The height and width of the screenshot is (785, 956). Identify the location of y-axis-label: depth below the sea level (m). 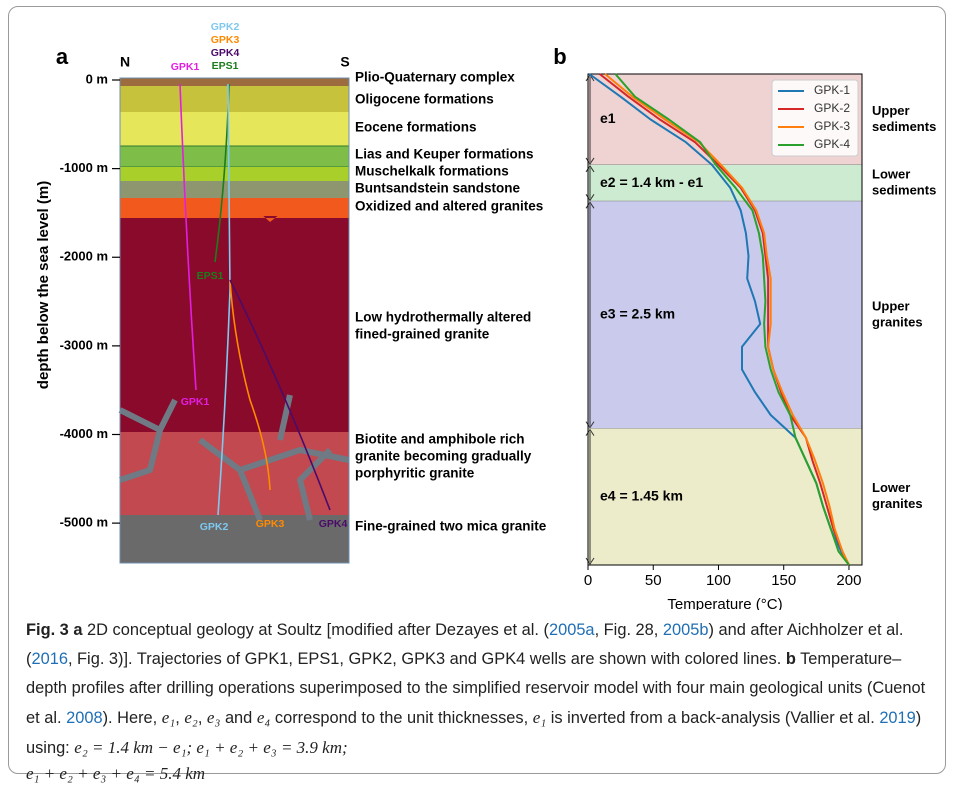
(43, 285).